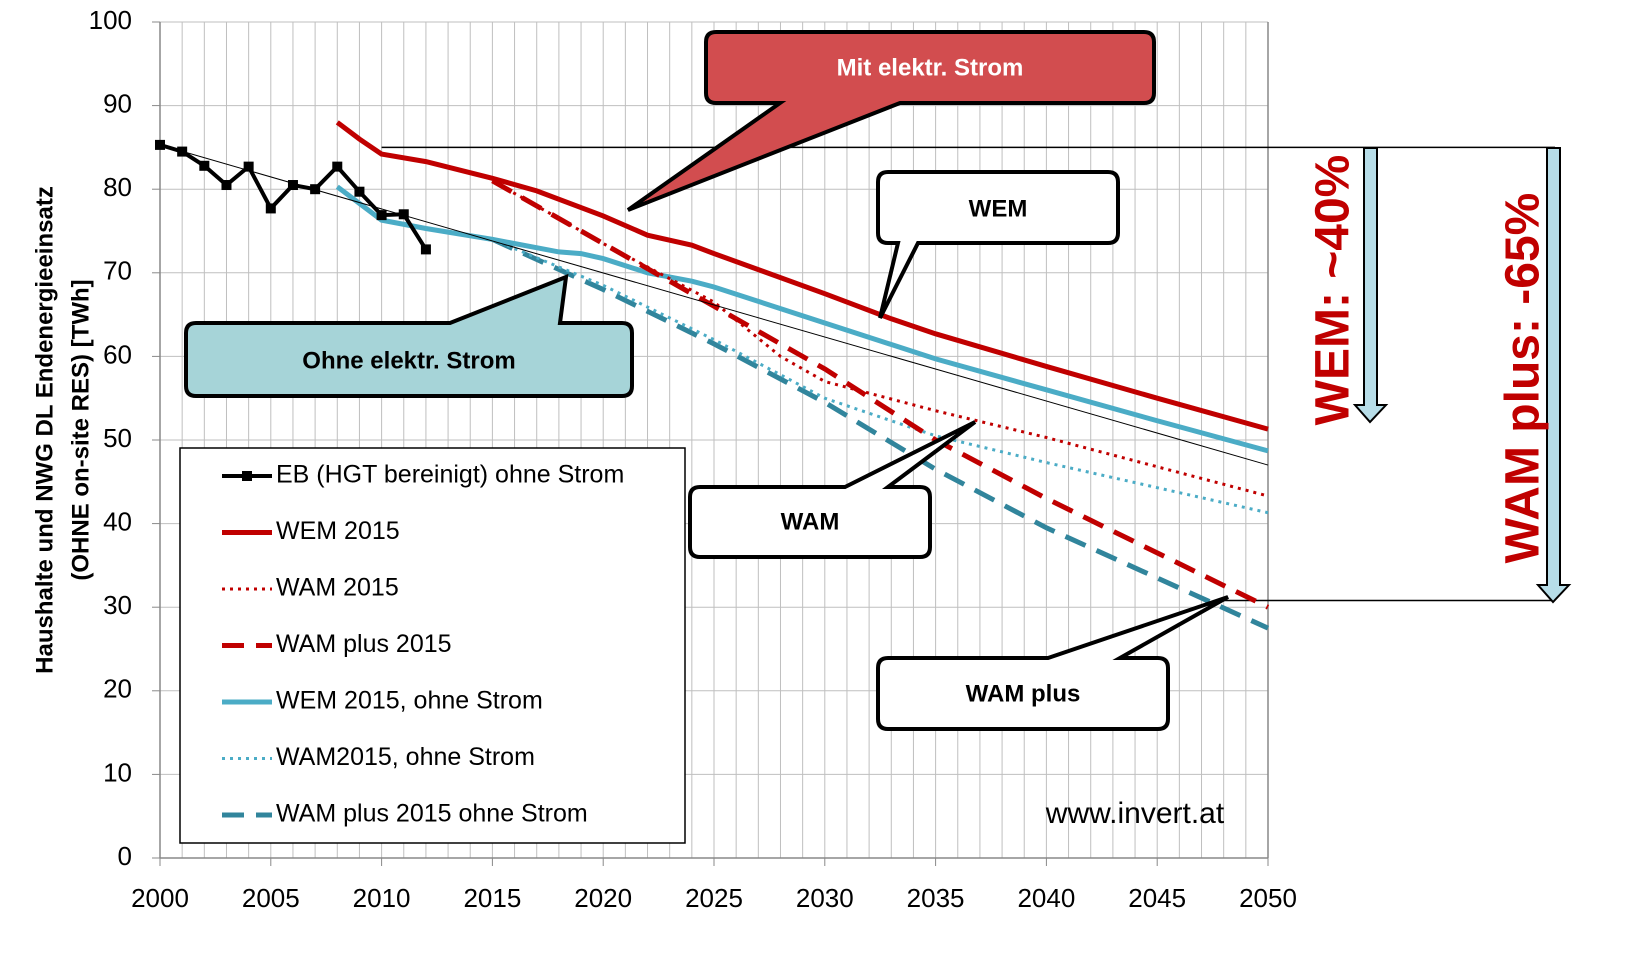 This screenshot has width=1633, height=955. I want to click on arrows: WEM: ~40% WAM plus: -65%, so click(1439, 375).